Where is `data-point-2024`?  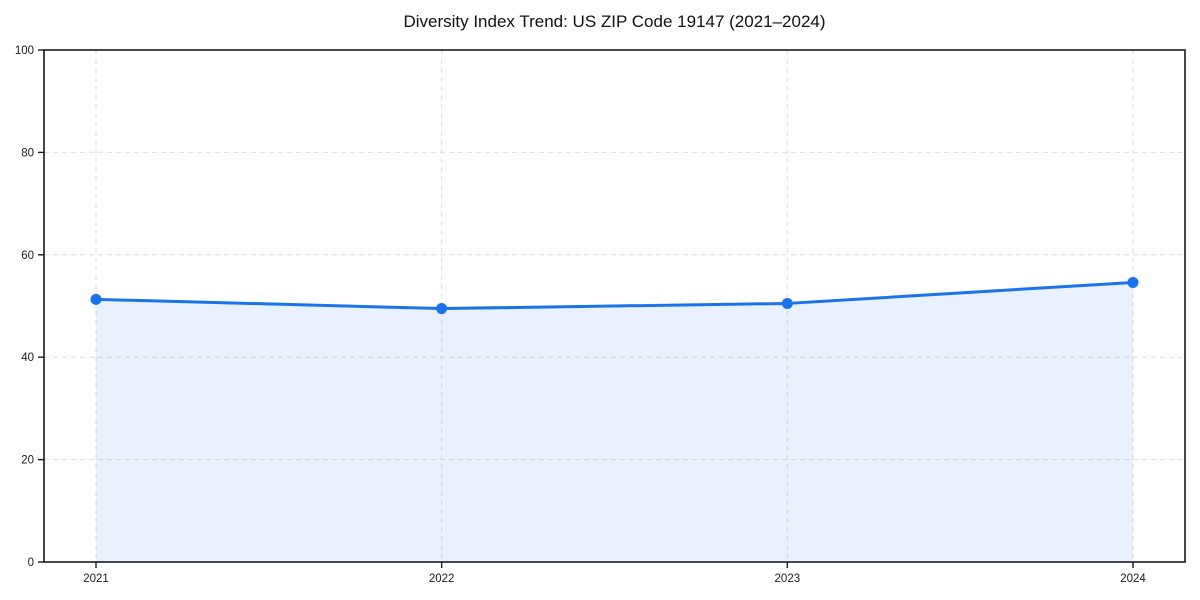 data-point-2024 is located at coordinates (1133, 282).